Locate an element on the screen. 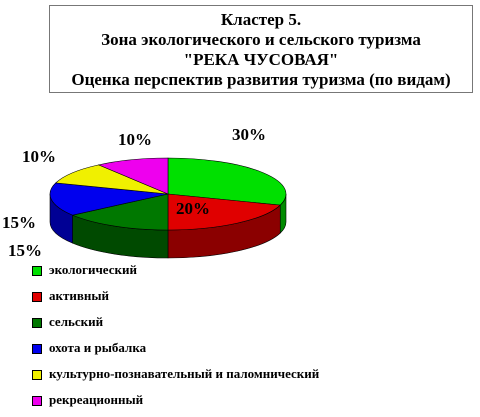 This screenshot has height=417, width=480. legend-label: охота и рыбалка is located at coordinates (98, 347).